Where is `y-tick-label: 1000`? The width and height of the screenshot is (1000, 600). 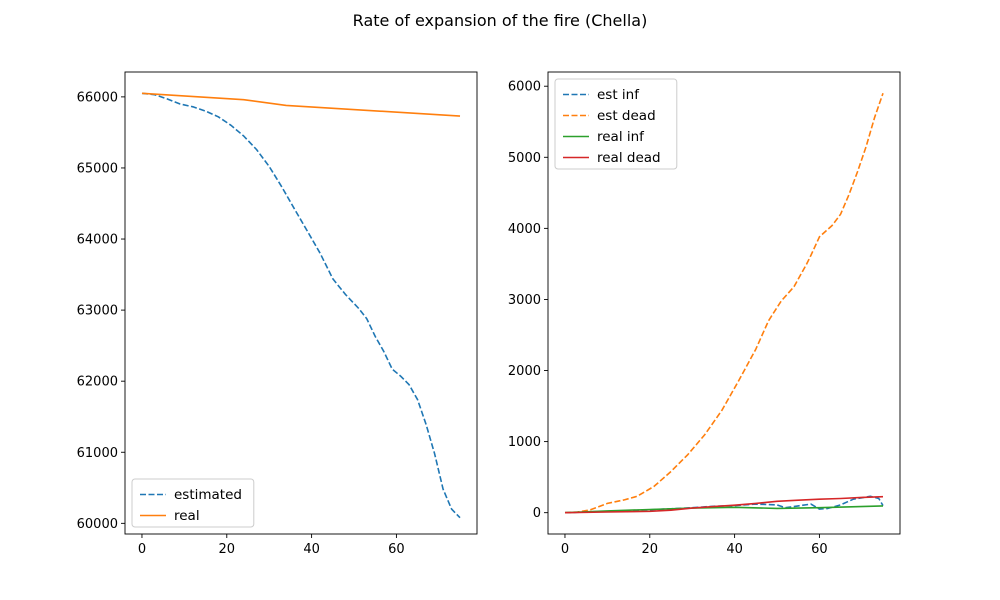
y-tick-label: 1000 is located at coordinates (524, 442).